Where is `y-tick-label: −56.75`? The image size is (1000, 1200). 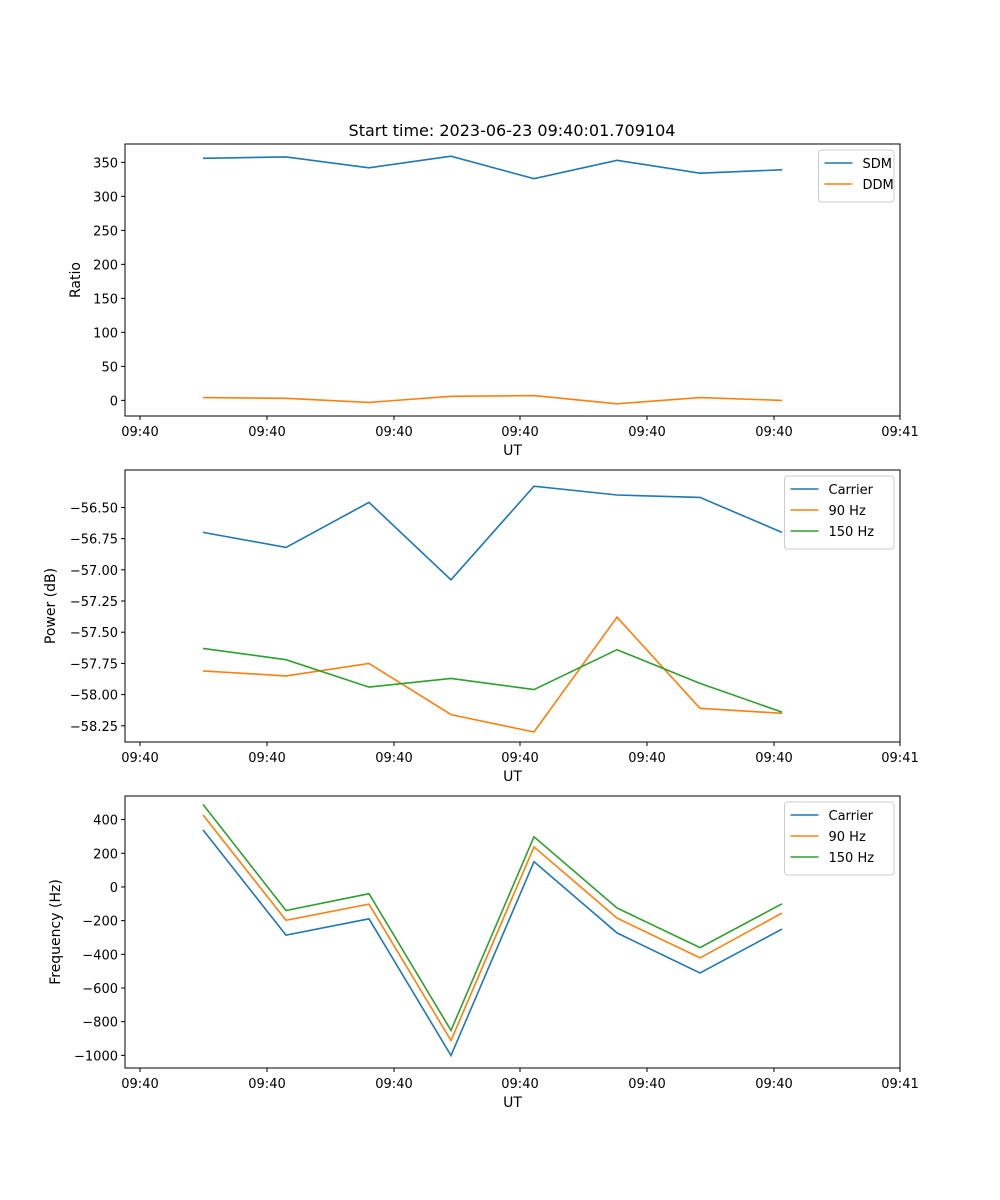 y-tick-label: −56.75 is located at coordinates (94, 540).